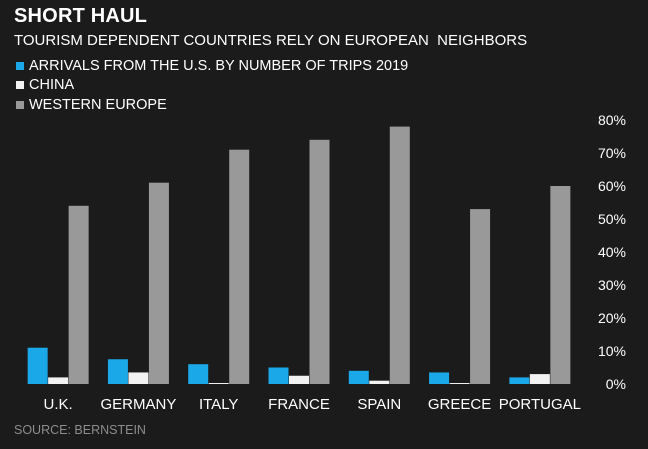 The width and height of the screenshot is (648, 449). What do you see at coordinates (98, 104) in the screenshot?
I see `legend-label-western-europe: WESTERN EUROPE` at bounding box center [98, 104].